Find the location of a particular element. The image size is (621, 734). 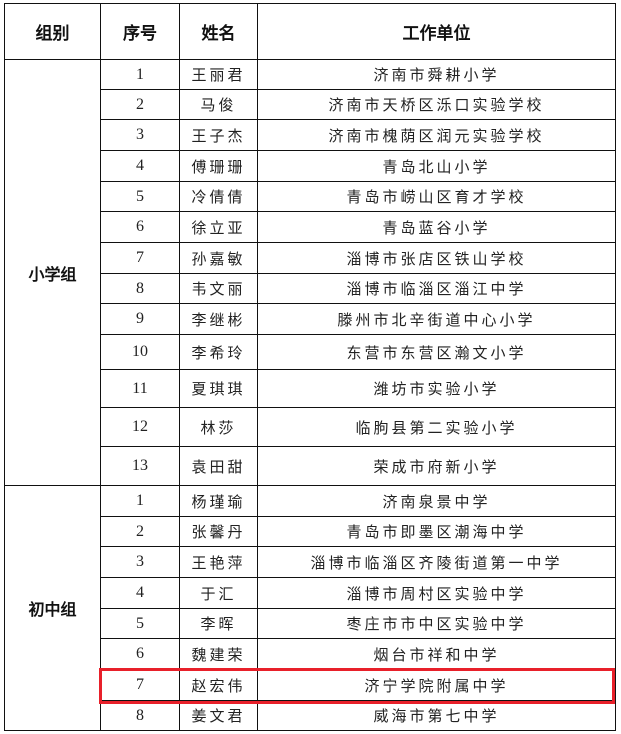

row-unit: 烟台市祥和中学 is located at coordinates (436, 654).